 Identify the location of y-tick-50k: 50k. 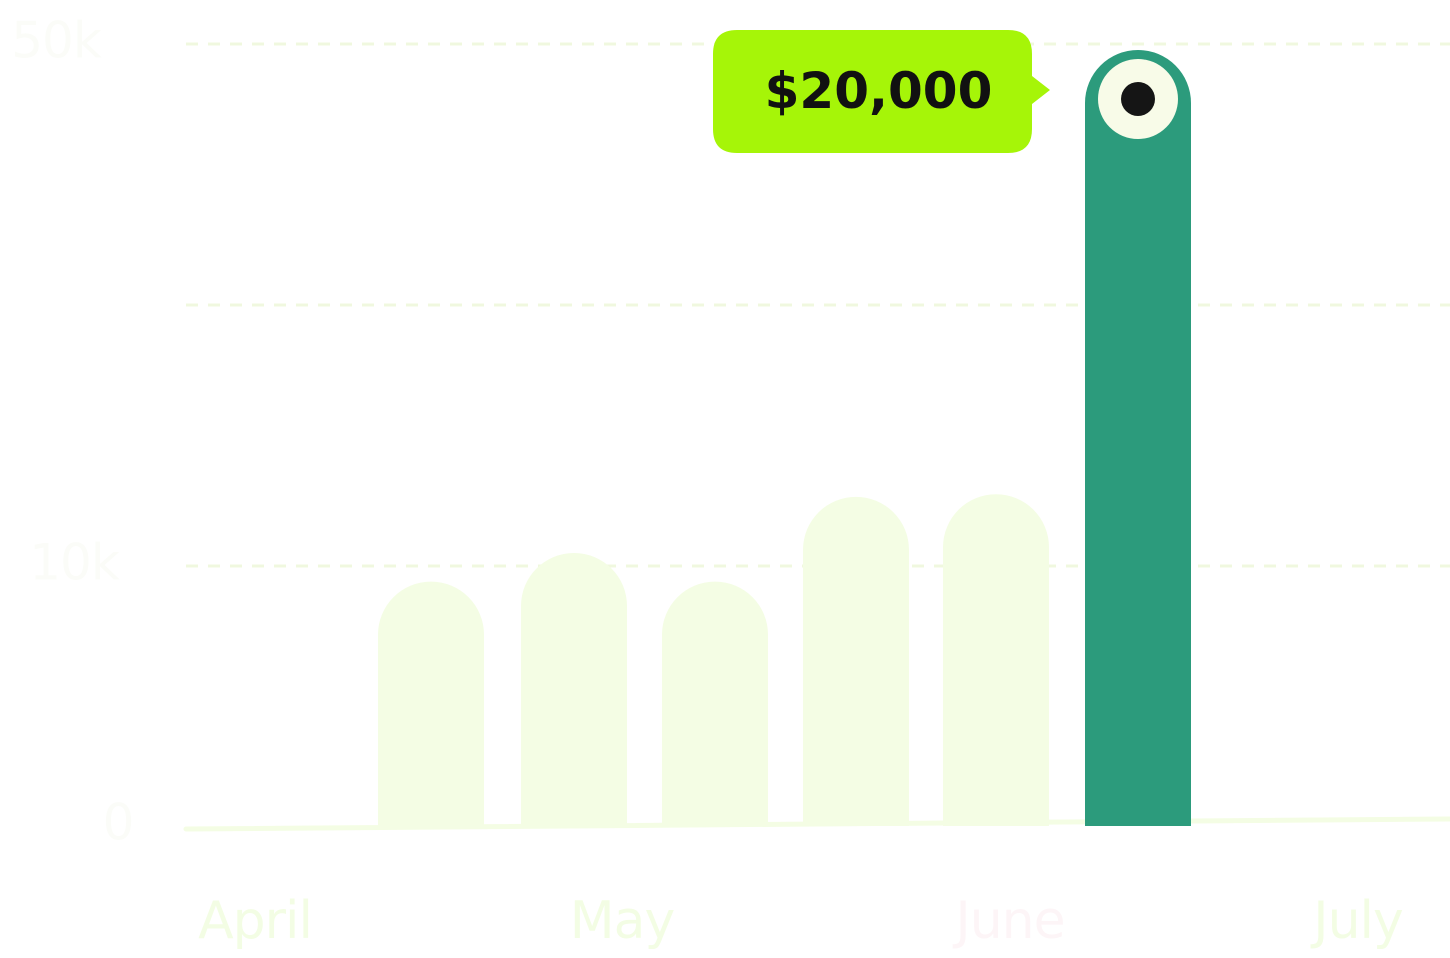
(56, 41).